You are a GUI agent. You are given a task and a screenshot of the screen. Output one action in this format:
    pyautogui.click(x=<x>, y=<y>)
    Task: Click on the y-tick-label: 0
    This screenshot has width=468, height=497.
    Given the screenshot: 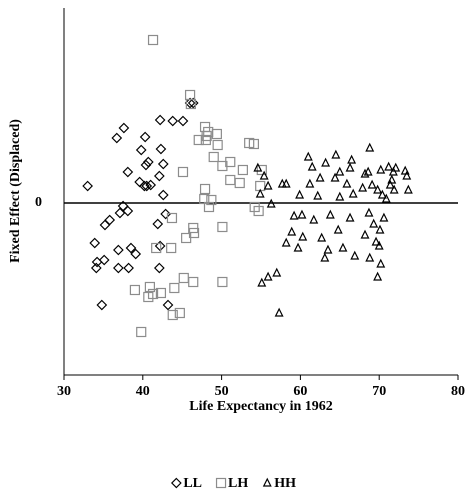 What is the action you would take?
    pyautogui.click(x=38, y=202)
    